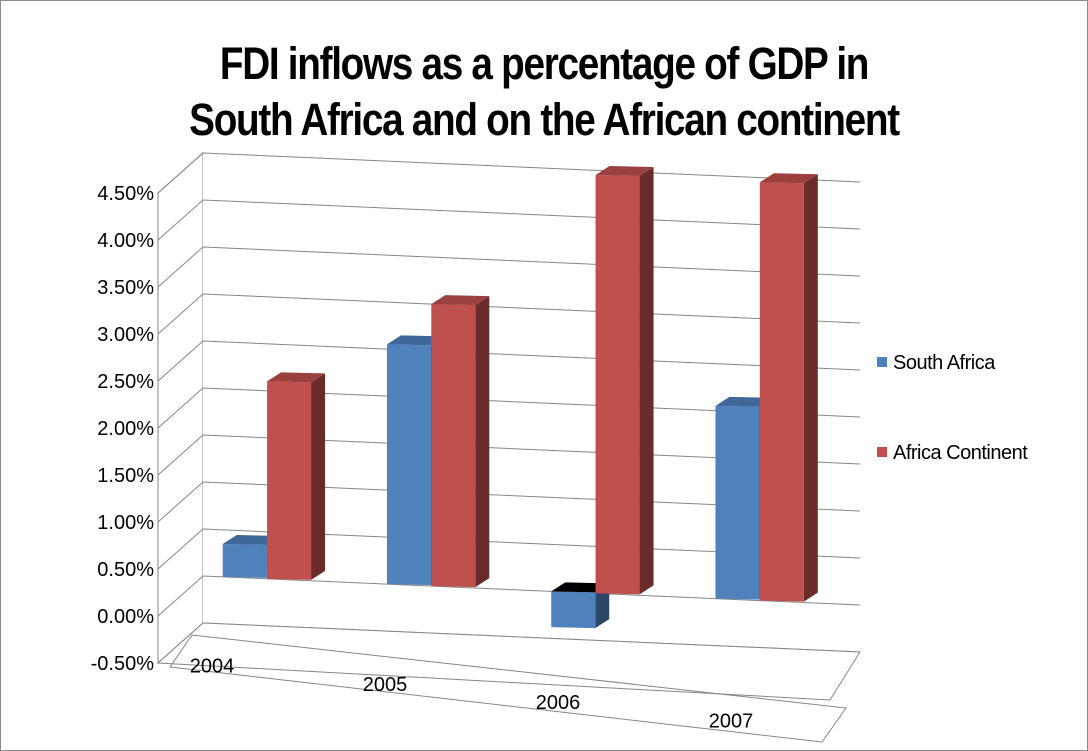 This screenshot has width=1088, height=751. What do you see at coordinates (960, 453) in the screenshot?
I see `legend-label: Africa Continent` at bounding box center [960, 453].